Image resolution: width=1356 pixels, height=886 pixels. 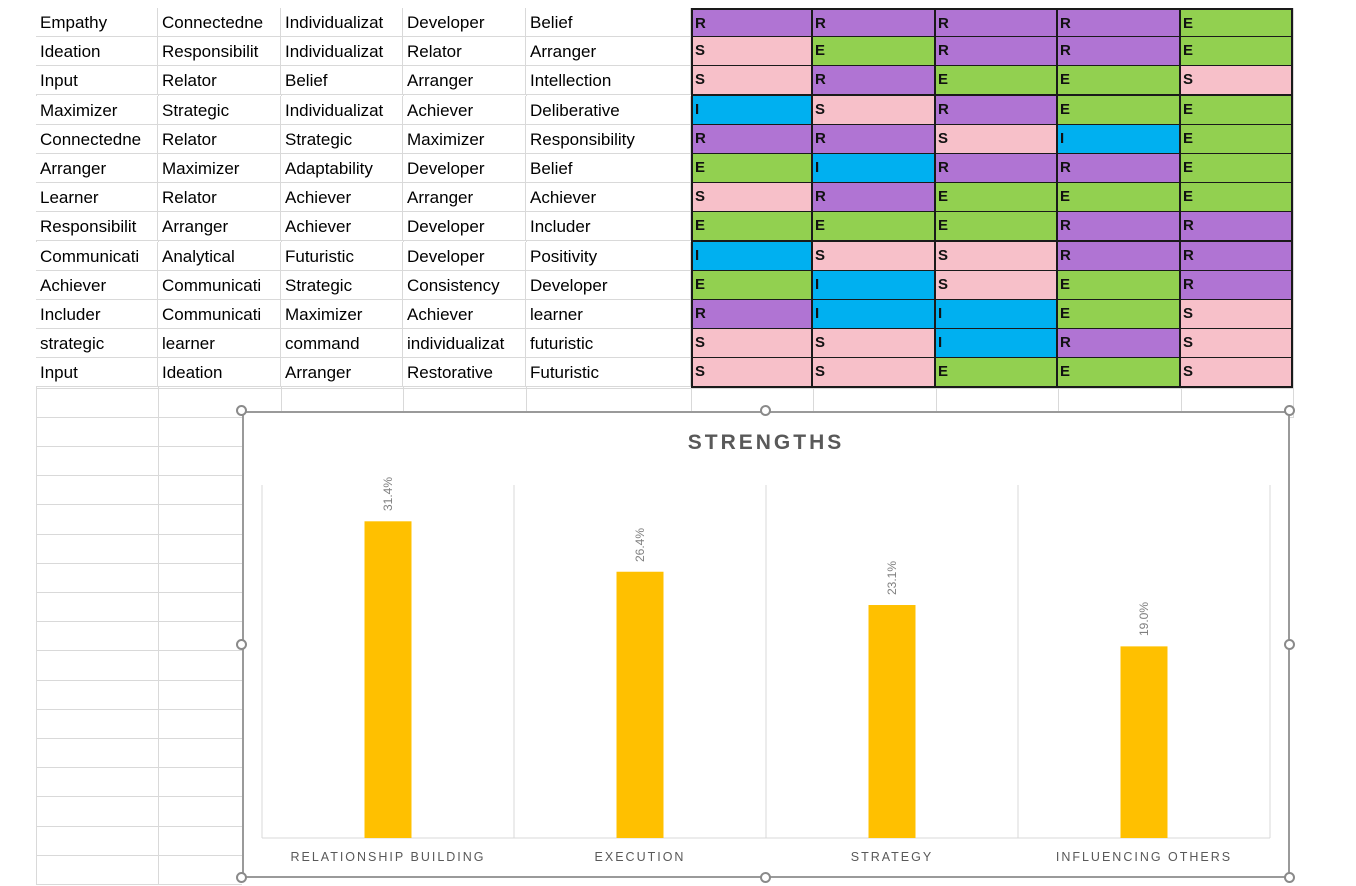 What do you see at coordinates (97, 197) in the screenshot?
I see `strength-cell: Learner` at bounding box center [97, 197].